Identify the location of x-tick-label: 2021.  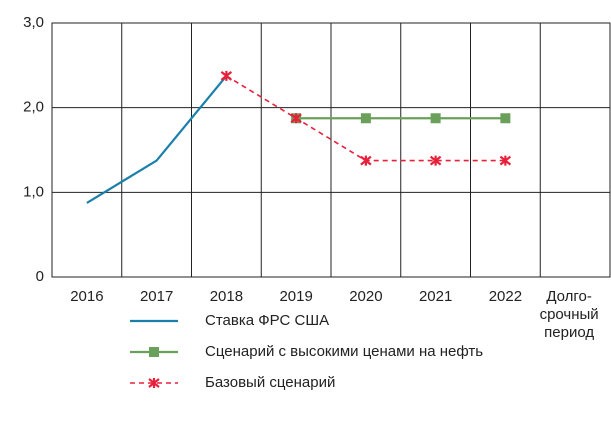
(435, 296).